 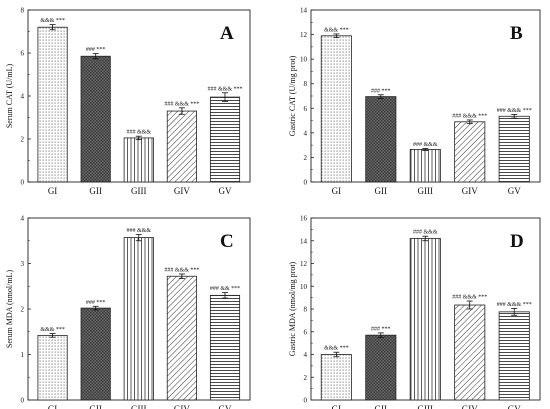 What do you see at coordinates (225, 289) in the screenshot?
I see `significance-label: ### && ***` at bounding box center [225, 289].